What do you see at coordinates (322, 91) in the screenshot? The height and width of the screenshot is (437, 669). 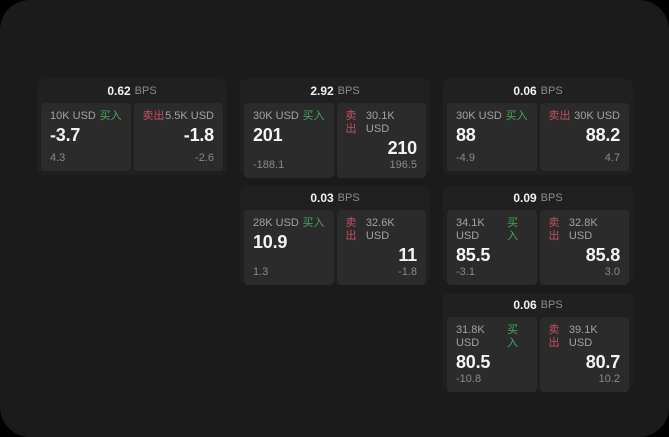 I see `bps-value: 2.92` at bounding box center [322, 91].